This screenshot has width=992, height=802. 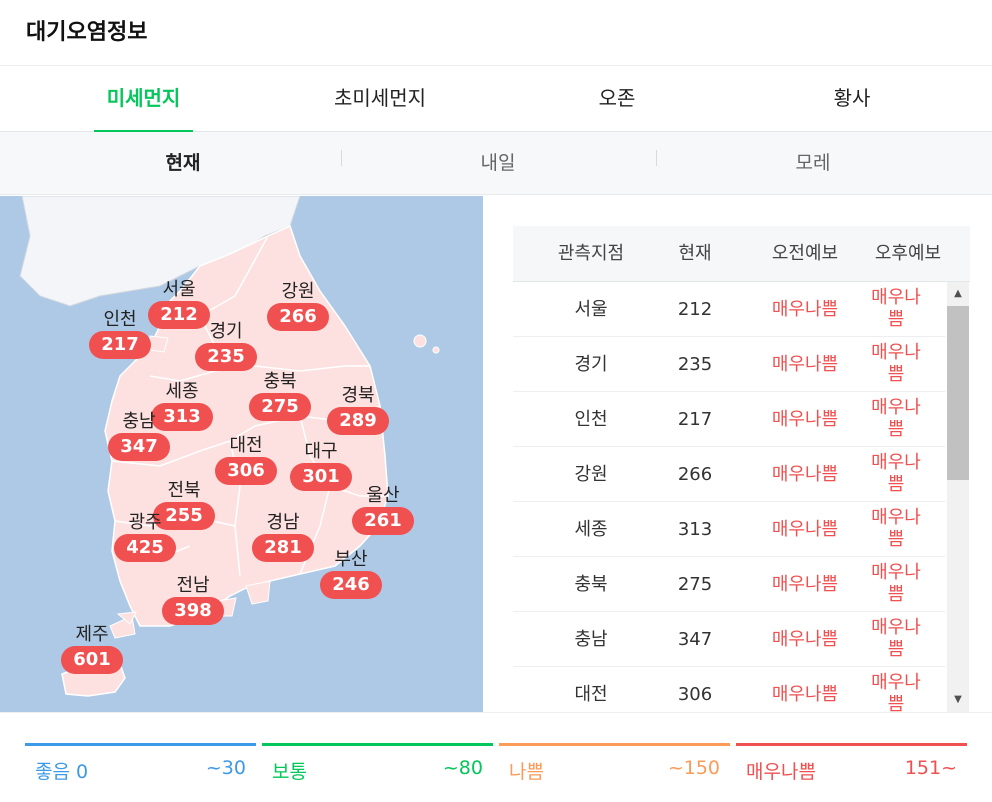 What do you see at coordinates (614, 744) in the screenshot?
I see `legend-bad-bar` at bounding box center [614, 744].